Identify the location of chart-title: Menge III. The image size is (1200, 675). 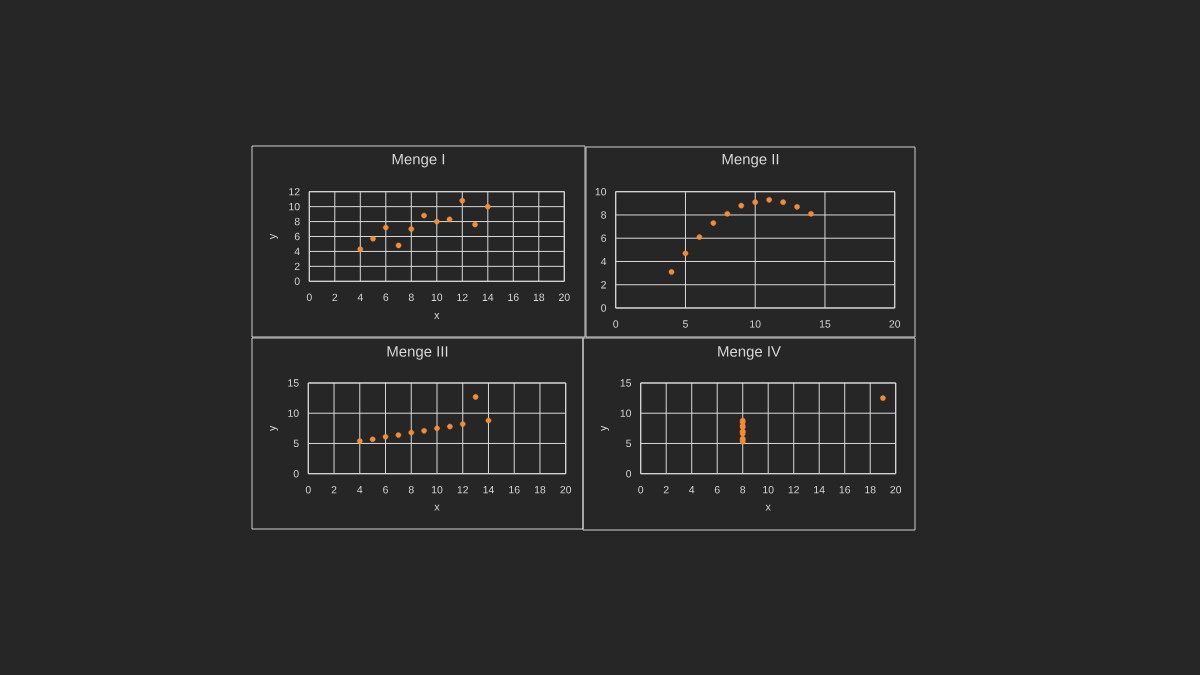
(417, 353).